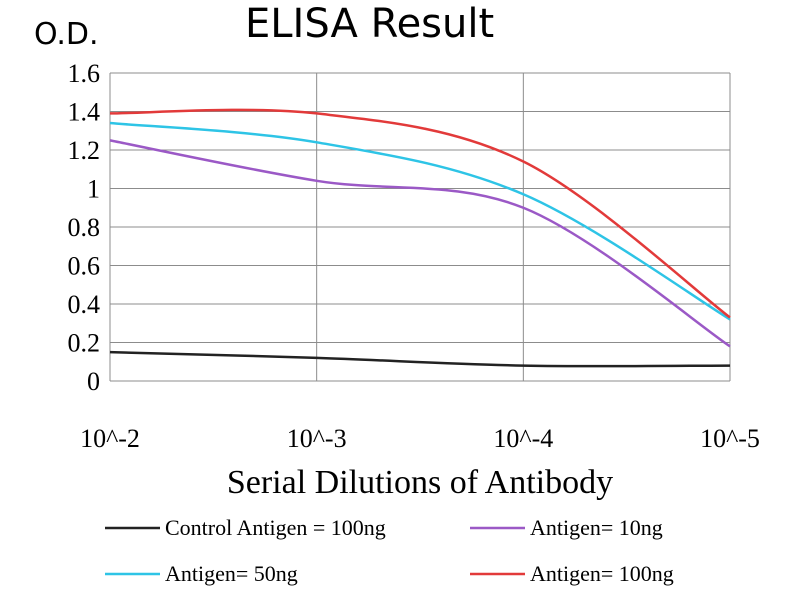 The width and height of the screenshot is (800, 600). What do you see at coordinates (110, 438) in the screenshot?
I see `x-tick-label: 10^-2` at bounding box center [110, 438].